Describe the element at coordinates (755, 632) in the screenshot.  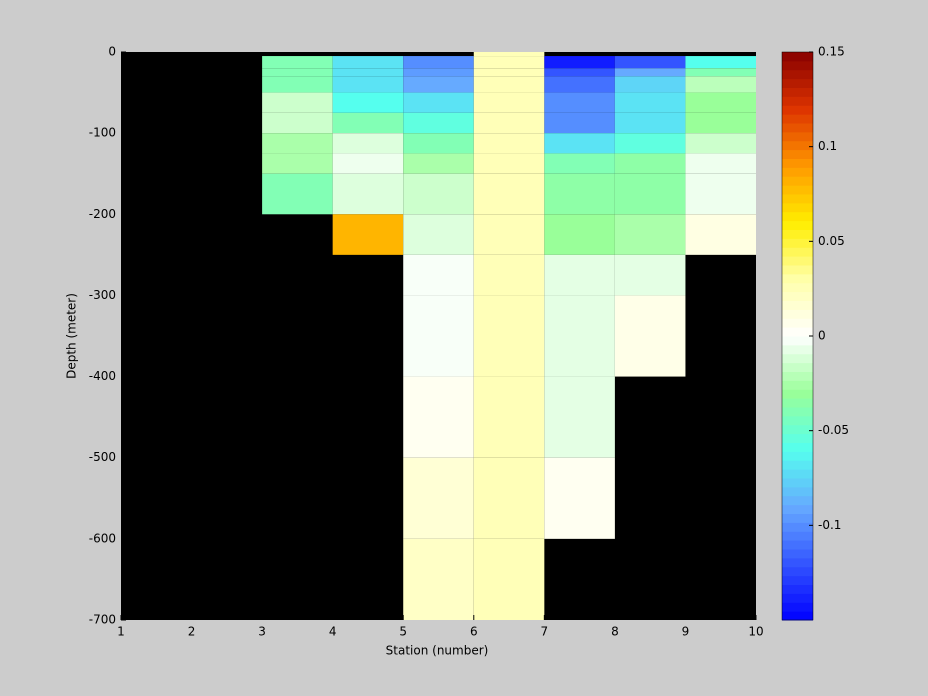
I see `x-tick-label: 10` at that location.